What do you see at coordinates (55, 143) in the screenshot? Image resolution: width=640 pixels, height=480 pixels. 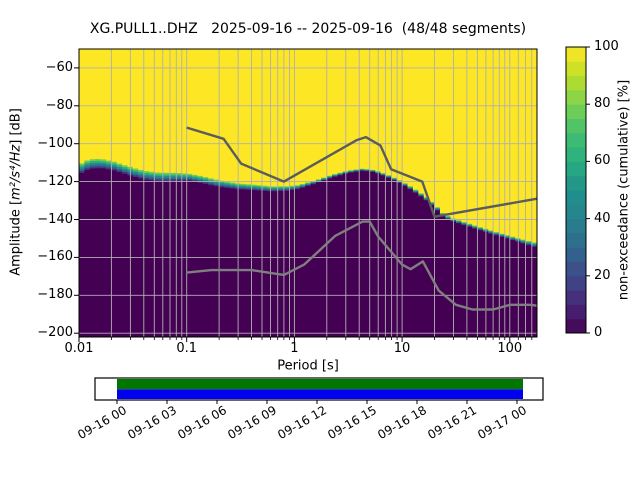 I see `y-tick-label: −100` at bounding box center [55, 143].